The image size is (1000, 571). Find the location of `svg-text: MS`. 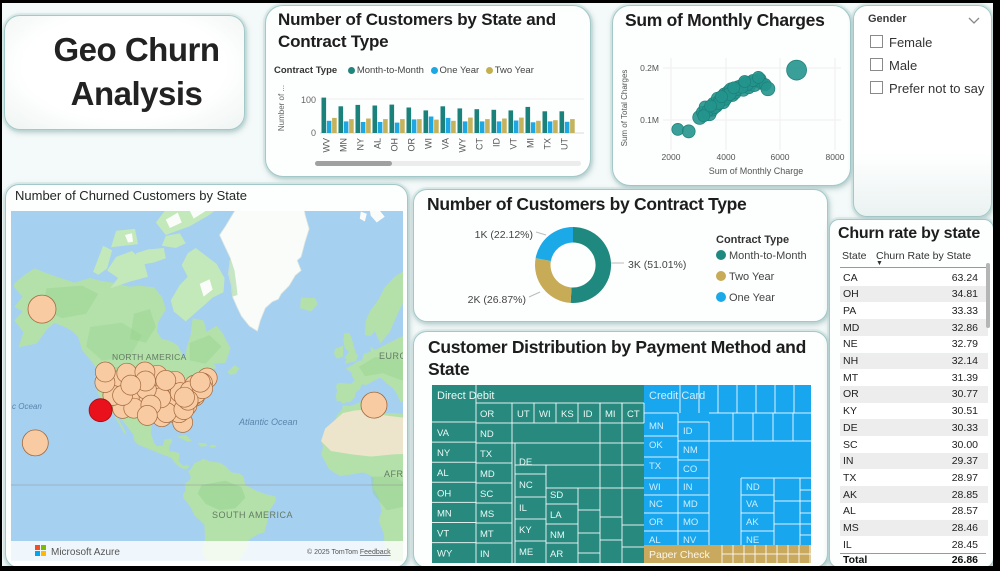

svg-text: MS is located at coordinates (487, 514).